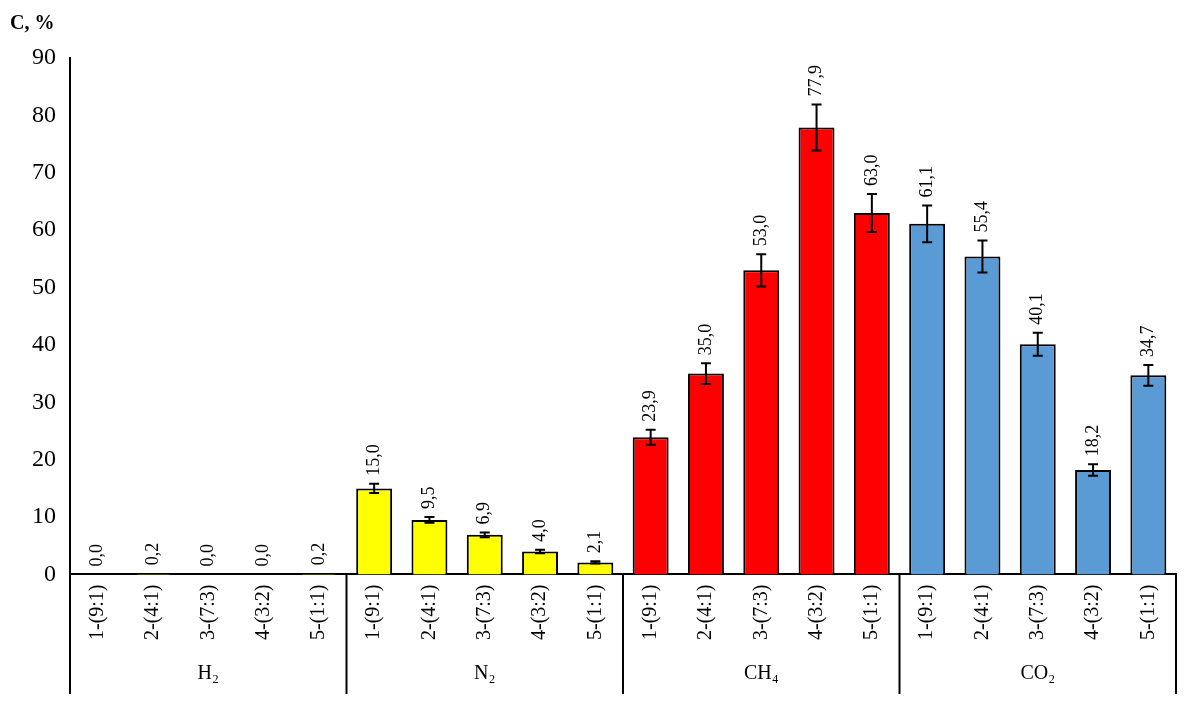 This screenshot has width=1194, height=704. I want to click on data-label: 53,0, so click(759, 230).